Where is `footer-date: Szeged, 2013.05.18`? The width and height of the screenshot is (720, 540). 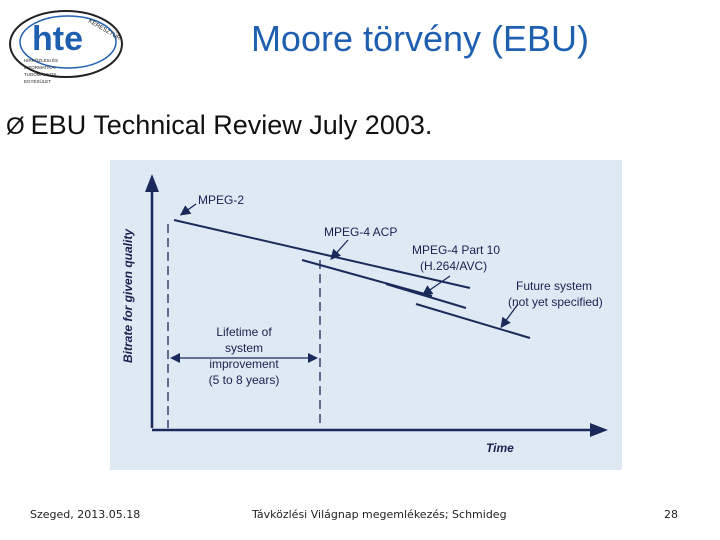
footer-date: Szeged, 2013.05.18 is located at coordinates (85, 514).